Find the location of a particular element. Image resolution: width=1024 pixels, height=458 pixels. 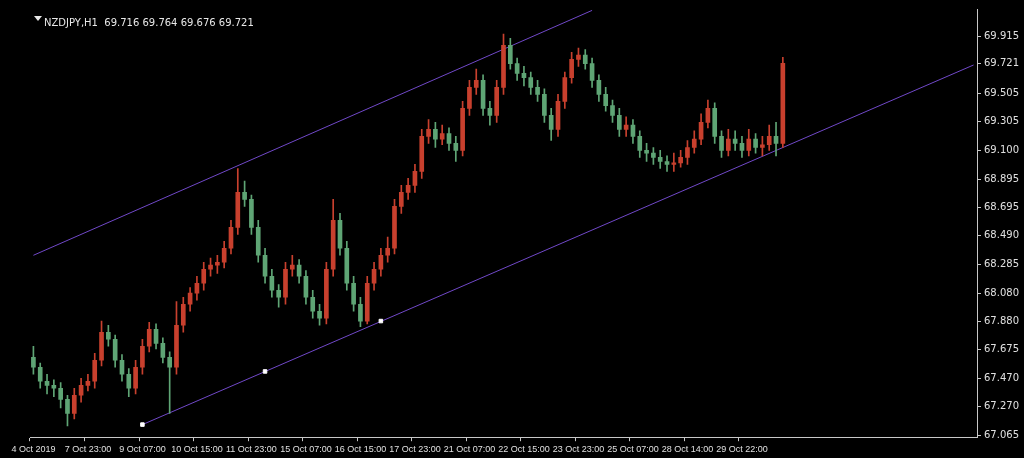

y-tick-label: 68.695 is located at coordinates (1002, 206).